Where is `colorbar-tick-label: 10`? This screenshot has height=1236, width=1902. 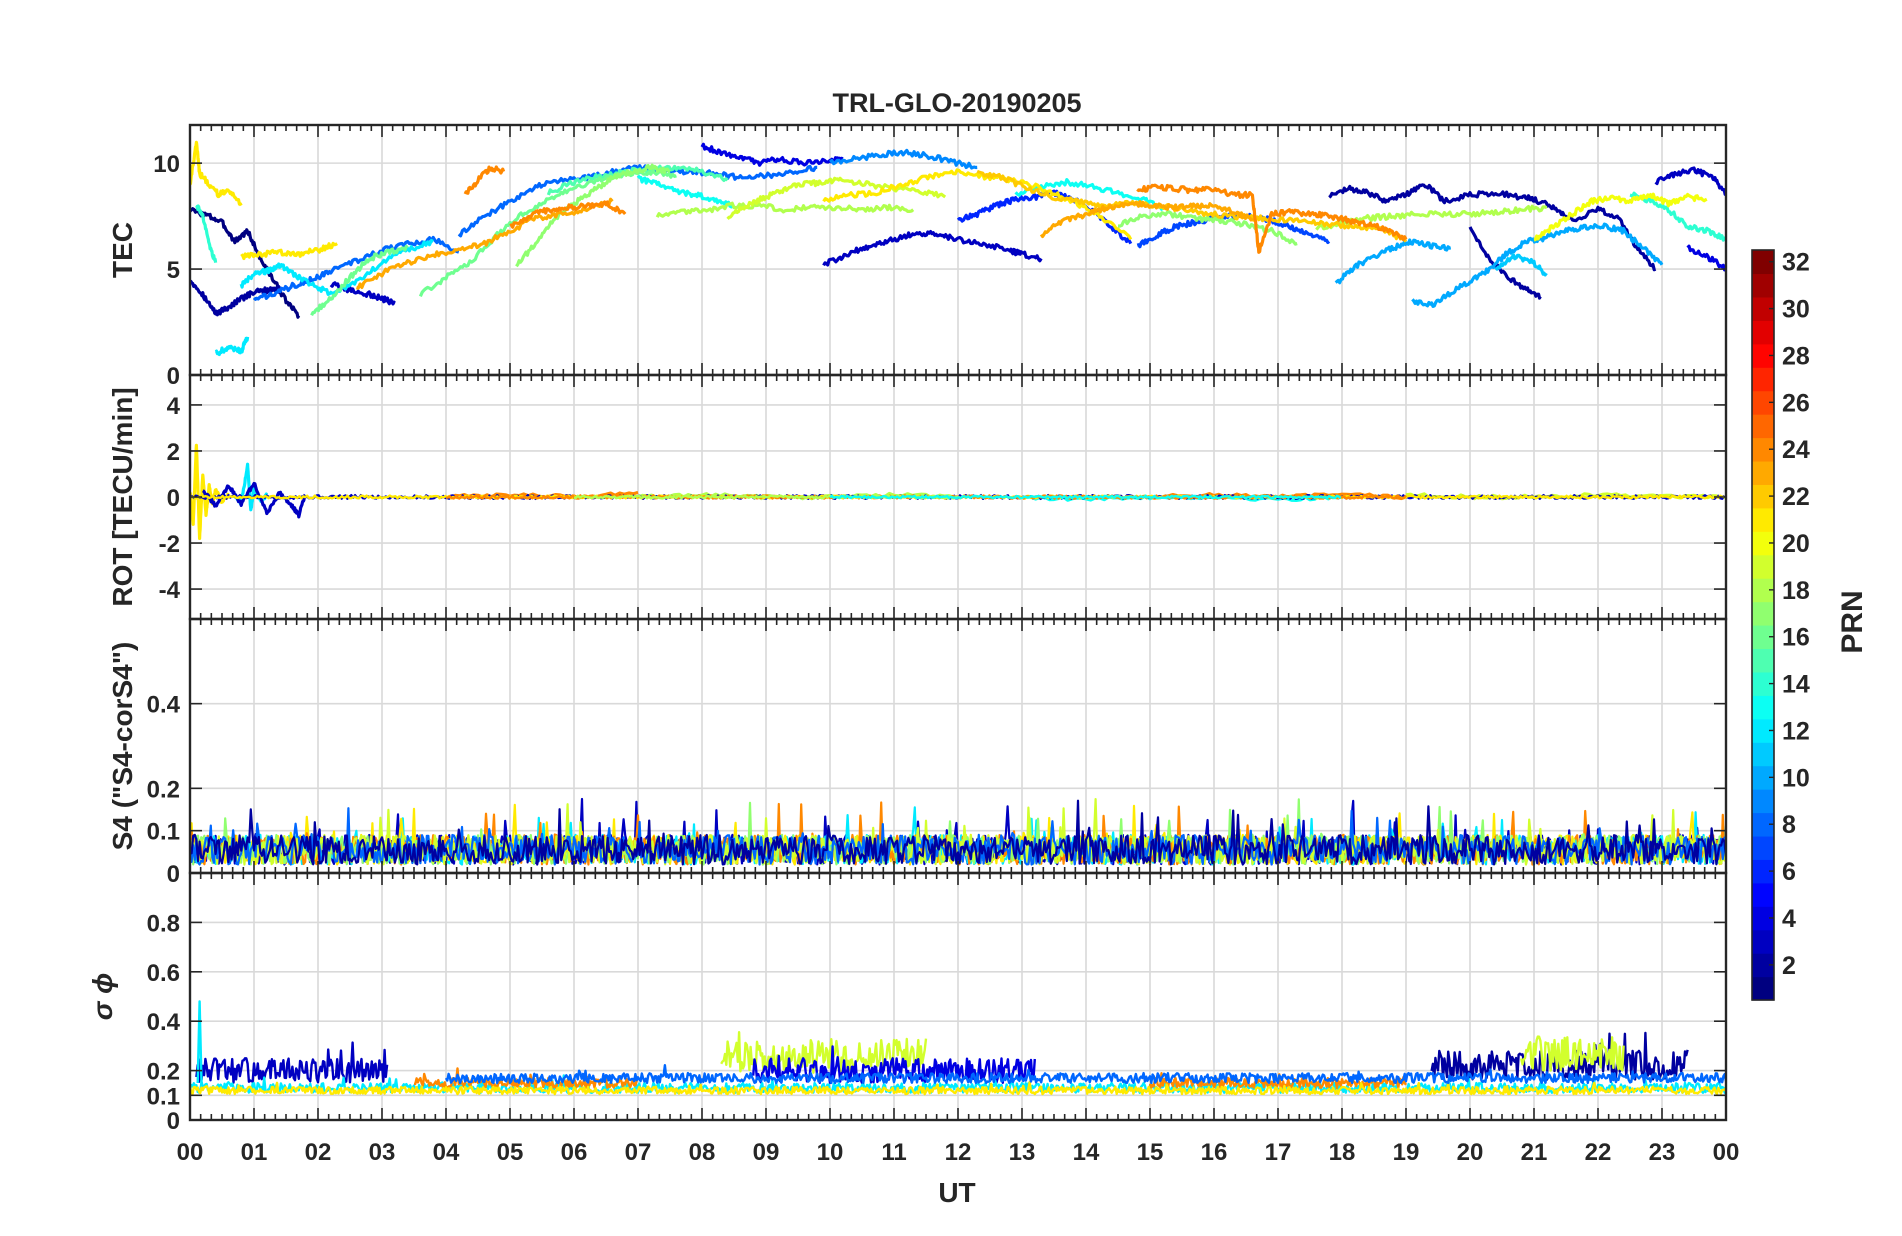
colorbar-tick-label: 10 is located at coordinates (1796, 778).